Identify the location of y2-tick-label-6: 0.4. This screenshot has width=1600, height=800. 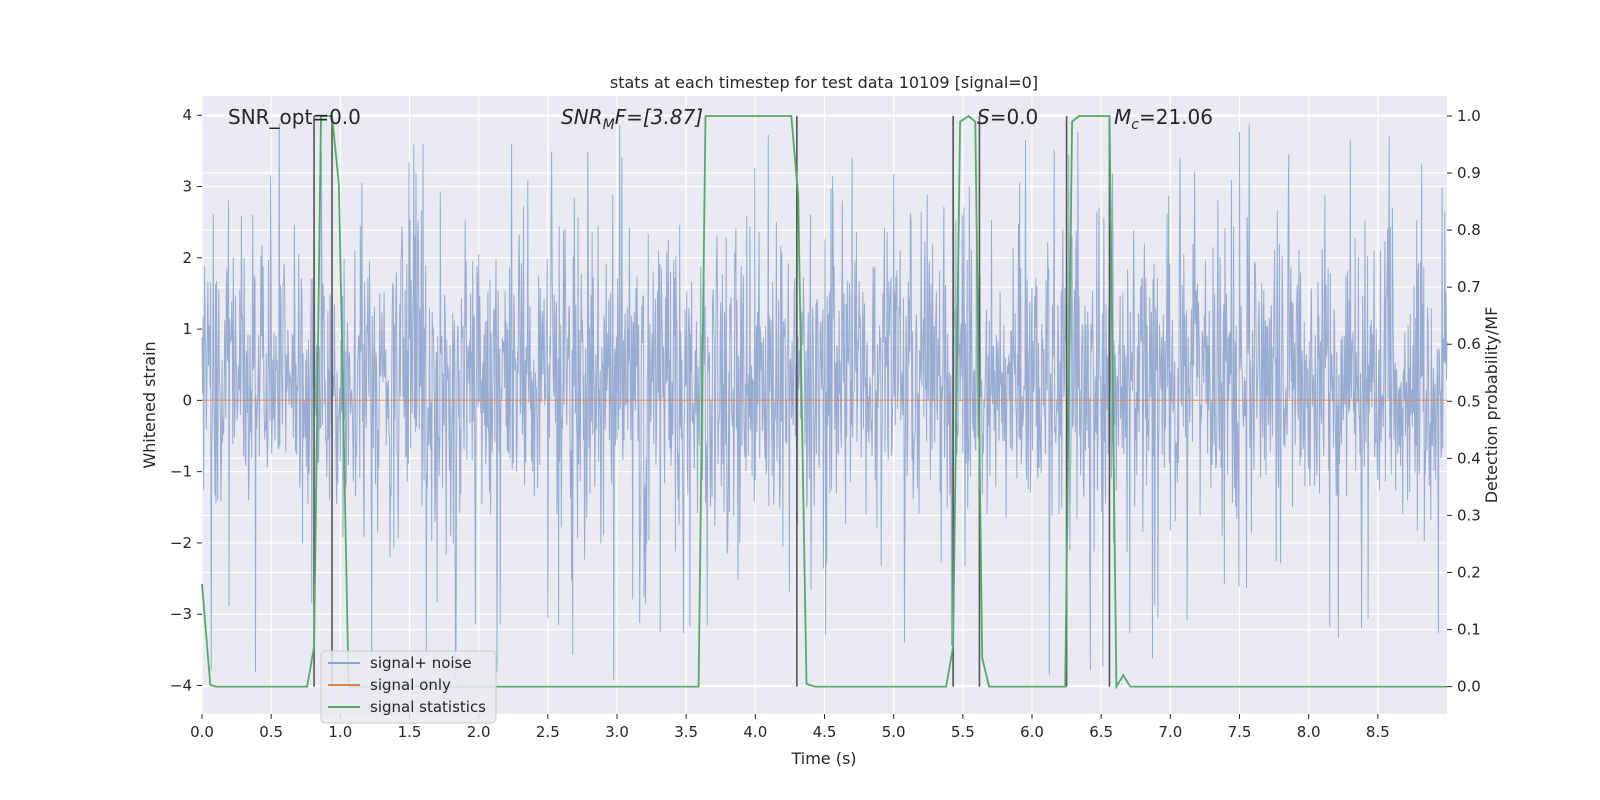
(1469, 458).